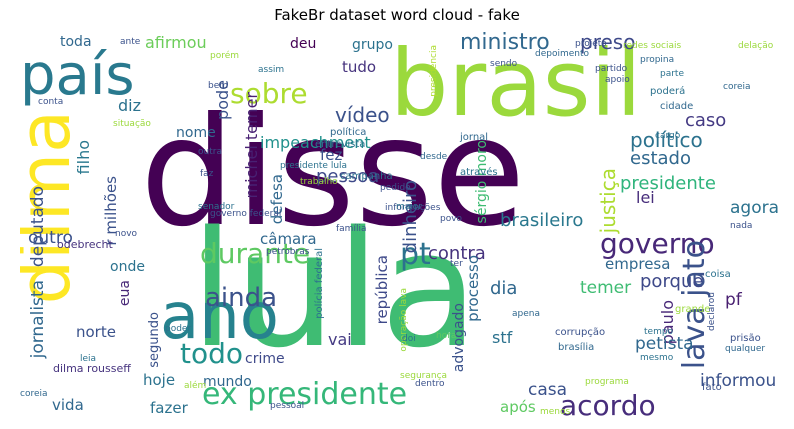  What do you see at coordinates (178, 329) in the screenshot?
I see `cloud-word: poder` at bounding box center [178, 329].